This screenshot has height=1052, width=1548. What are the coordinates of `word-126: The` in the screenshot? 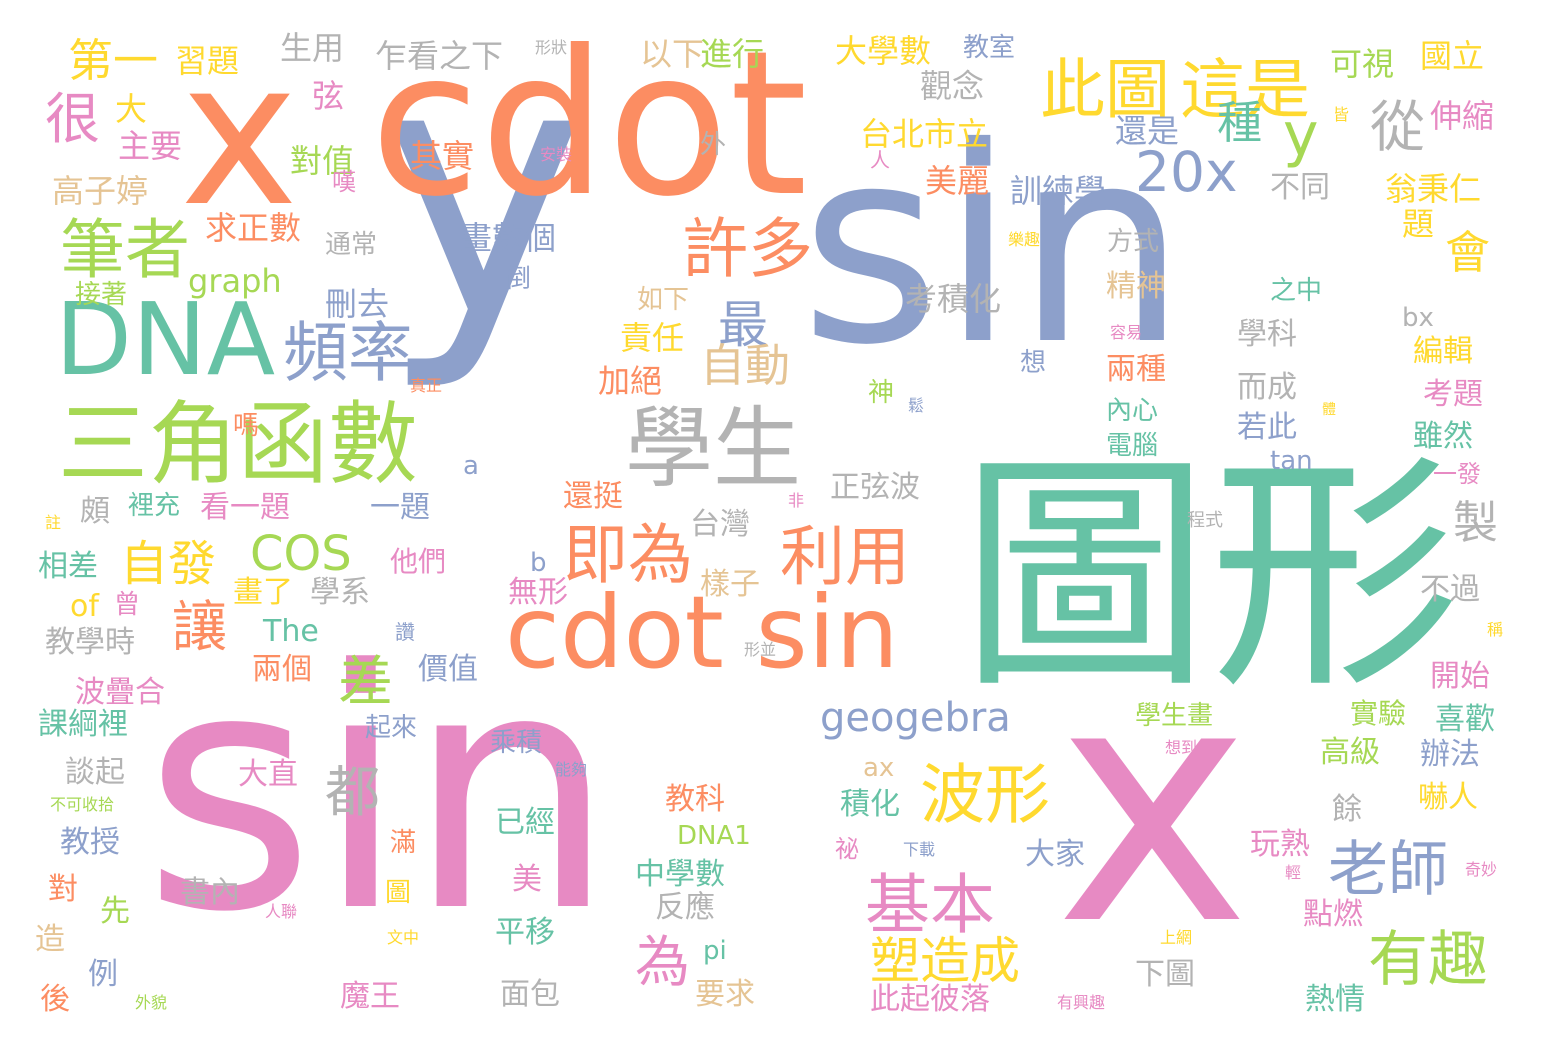 It's located at (291, 632).